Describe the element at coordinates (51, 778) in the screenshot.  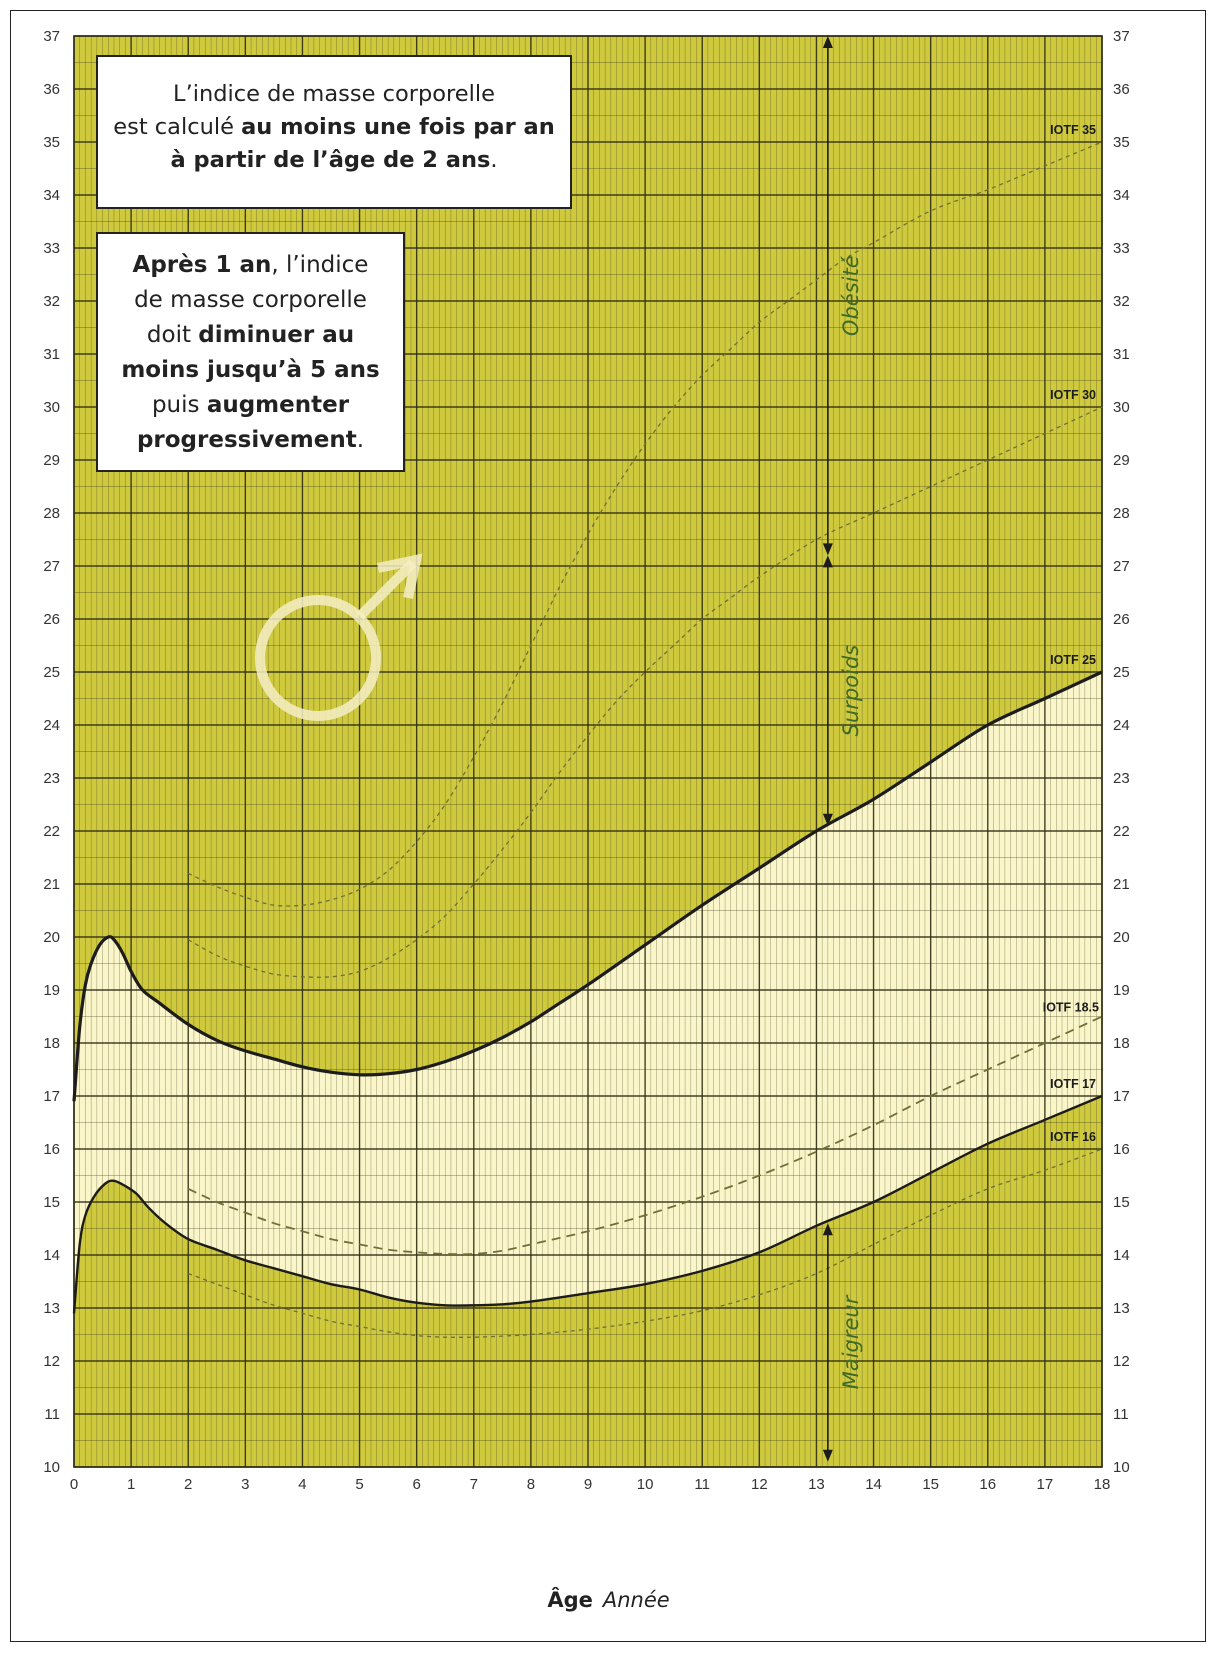
I see `y-tick-label-left: 23` at that location.